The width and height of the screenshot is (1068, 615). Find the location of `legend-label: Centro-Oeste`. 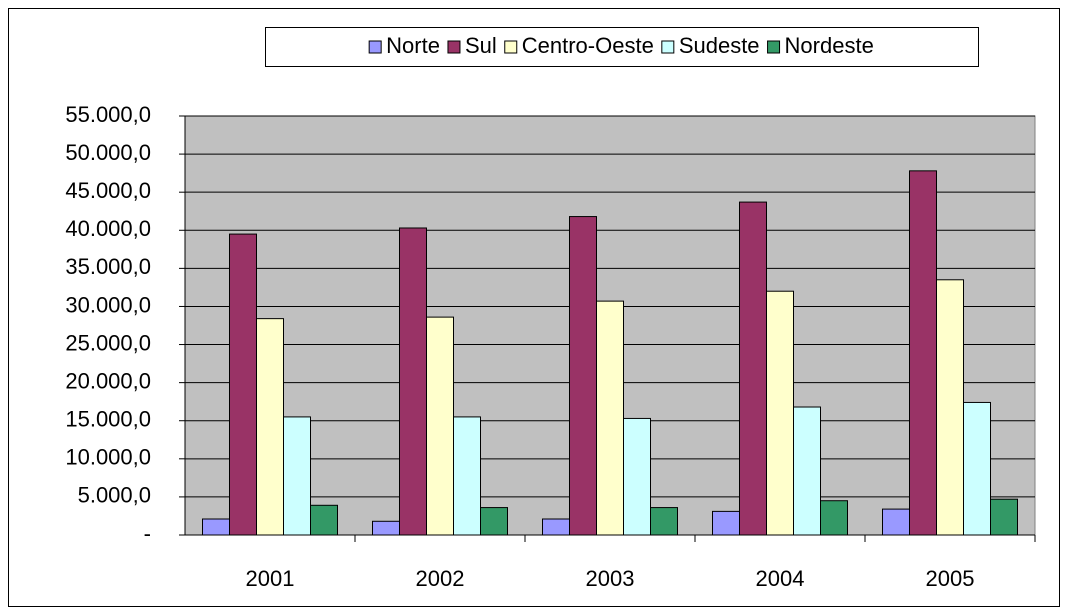

legend-label: Centro-Oeste is located at coordinates (588, 45).